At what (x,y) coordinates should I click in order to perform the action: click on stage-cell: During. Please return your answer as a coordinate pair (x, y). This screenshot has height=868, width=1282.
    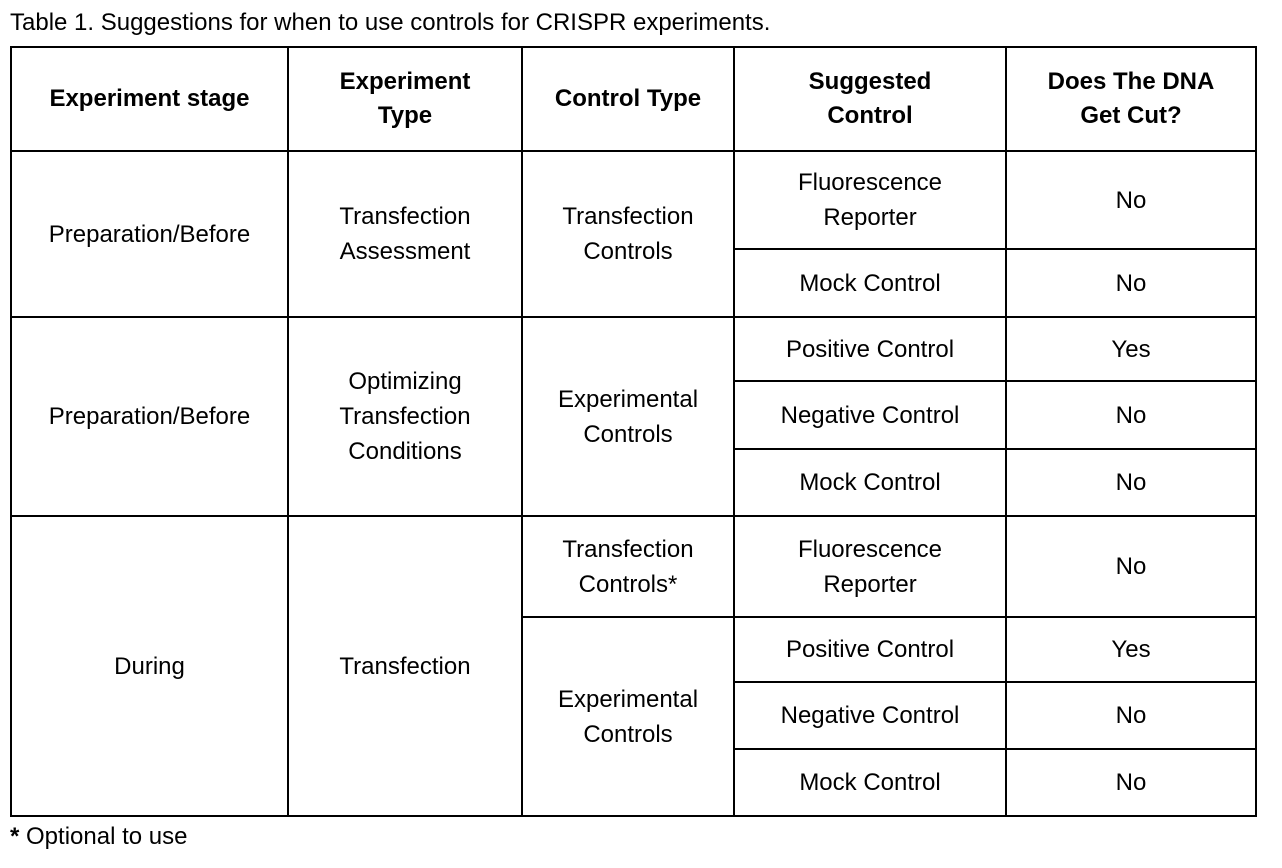
    Looking at the image, I should click on (149, 666).